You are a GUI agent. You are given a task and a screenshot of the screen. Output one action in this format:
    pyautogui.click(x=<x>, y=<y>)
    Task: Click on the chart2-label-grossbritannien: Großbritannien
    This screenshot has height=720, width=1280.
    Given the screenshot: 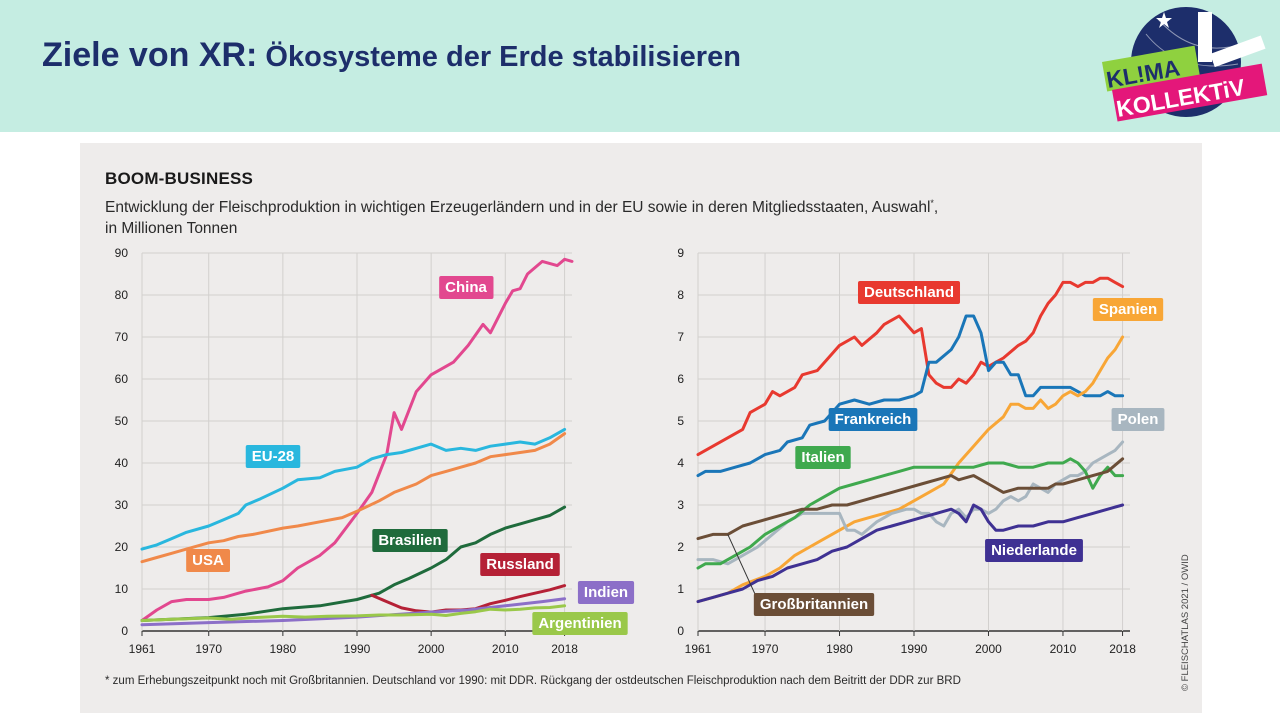 What is the action you would take?
    pyautogui.click(x=814, y=604)
    